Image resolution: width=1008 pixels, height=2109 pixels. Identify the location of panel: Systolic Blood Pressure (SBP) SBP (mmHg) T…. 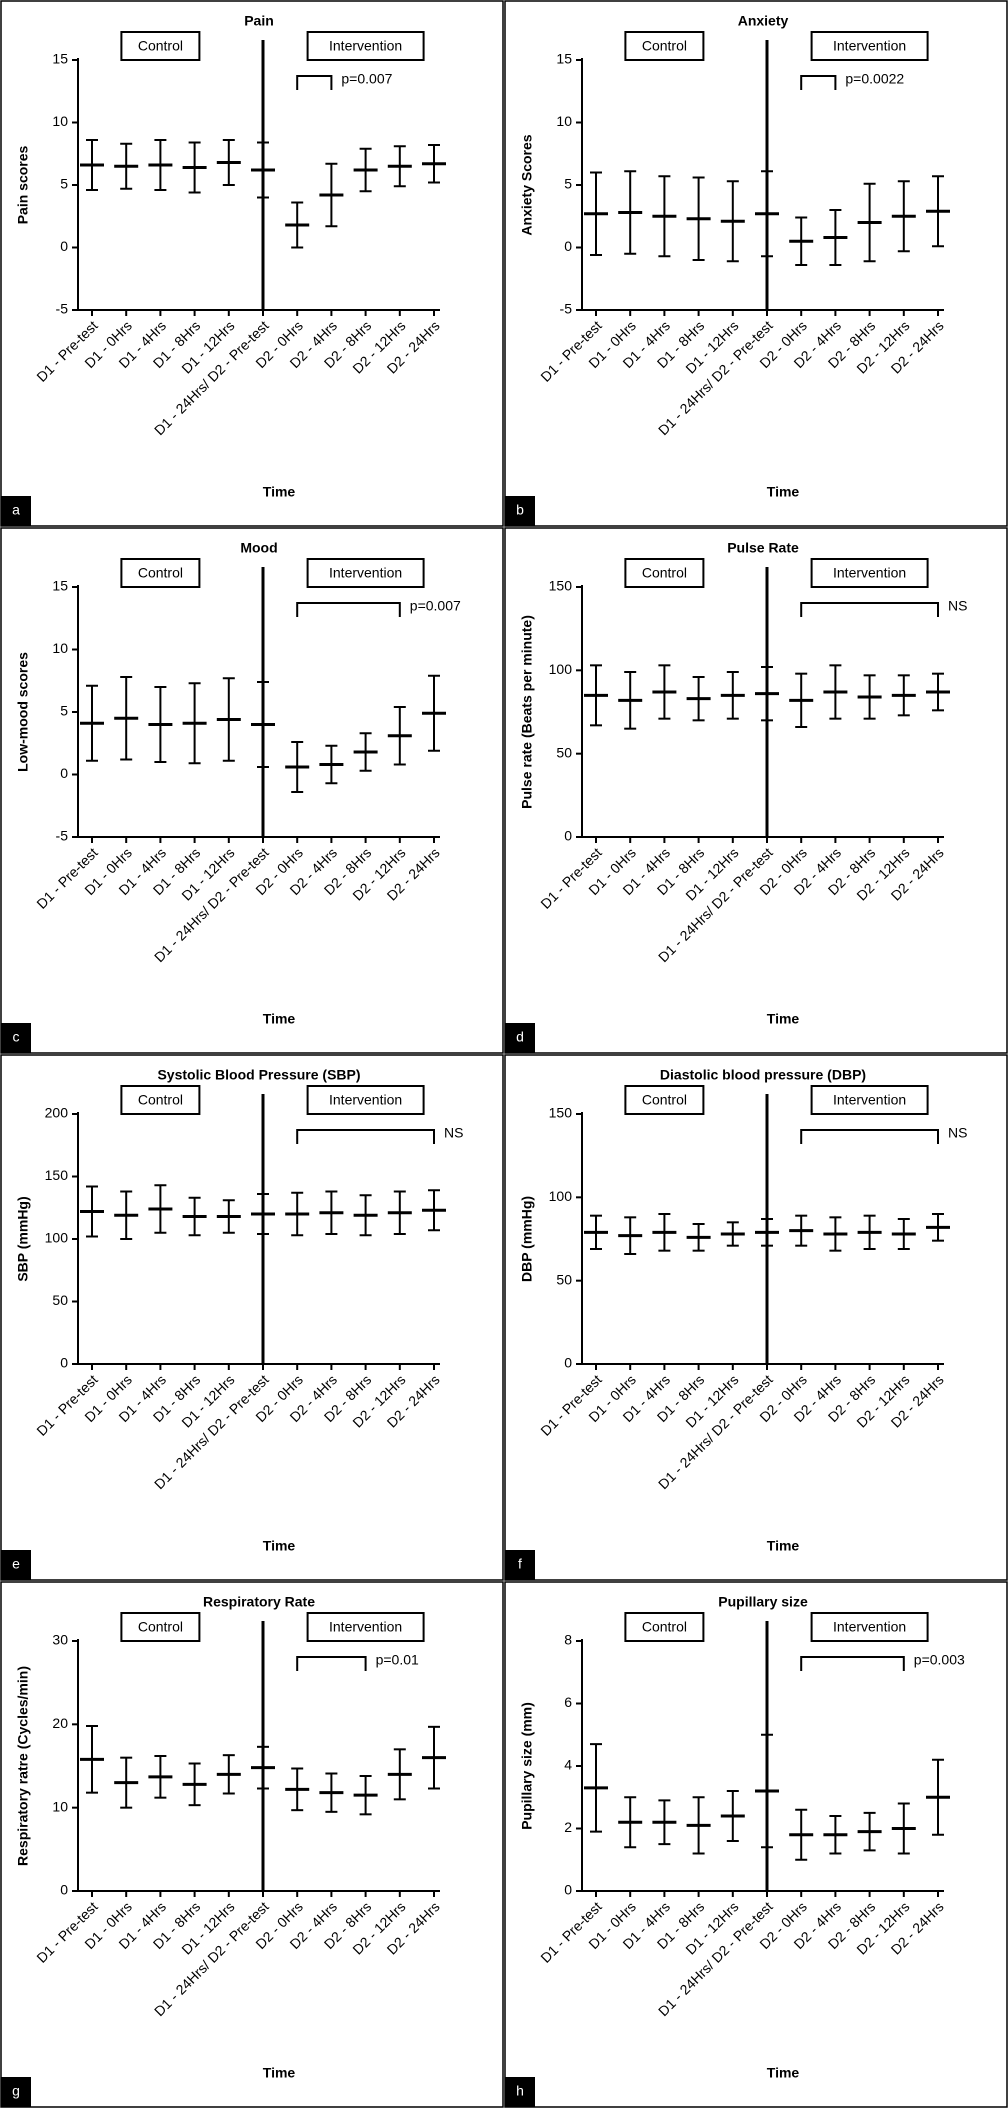
(252, 1317).